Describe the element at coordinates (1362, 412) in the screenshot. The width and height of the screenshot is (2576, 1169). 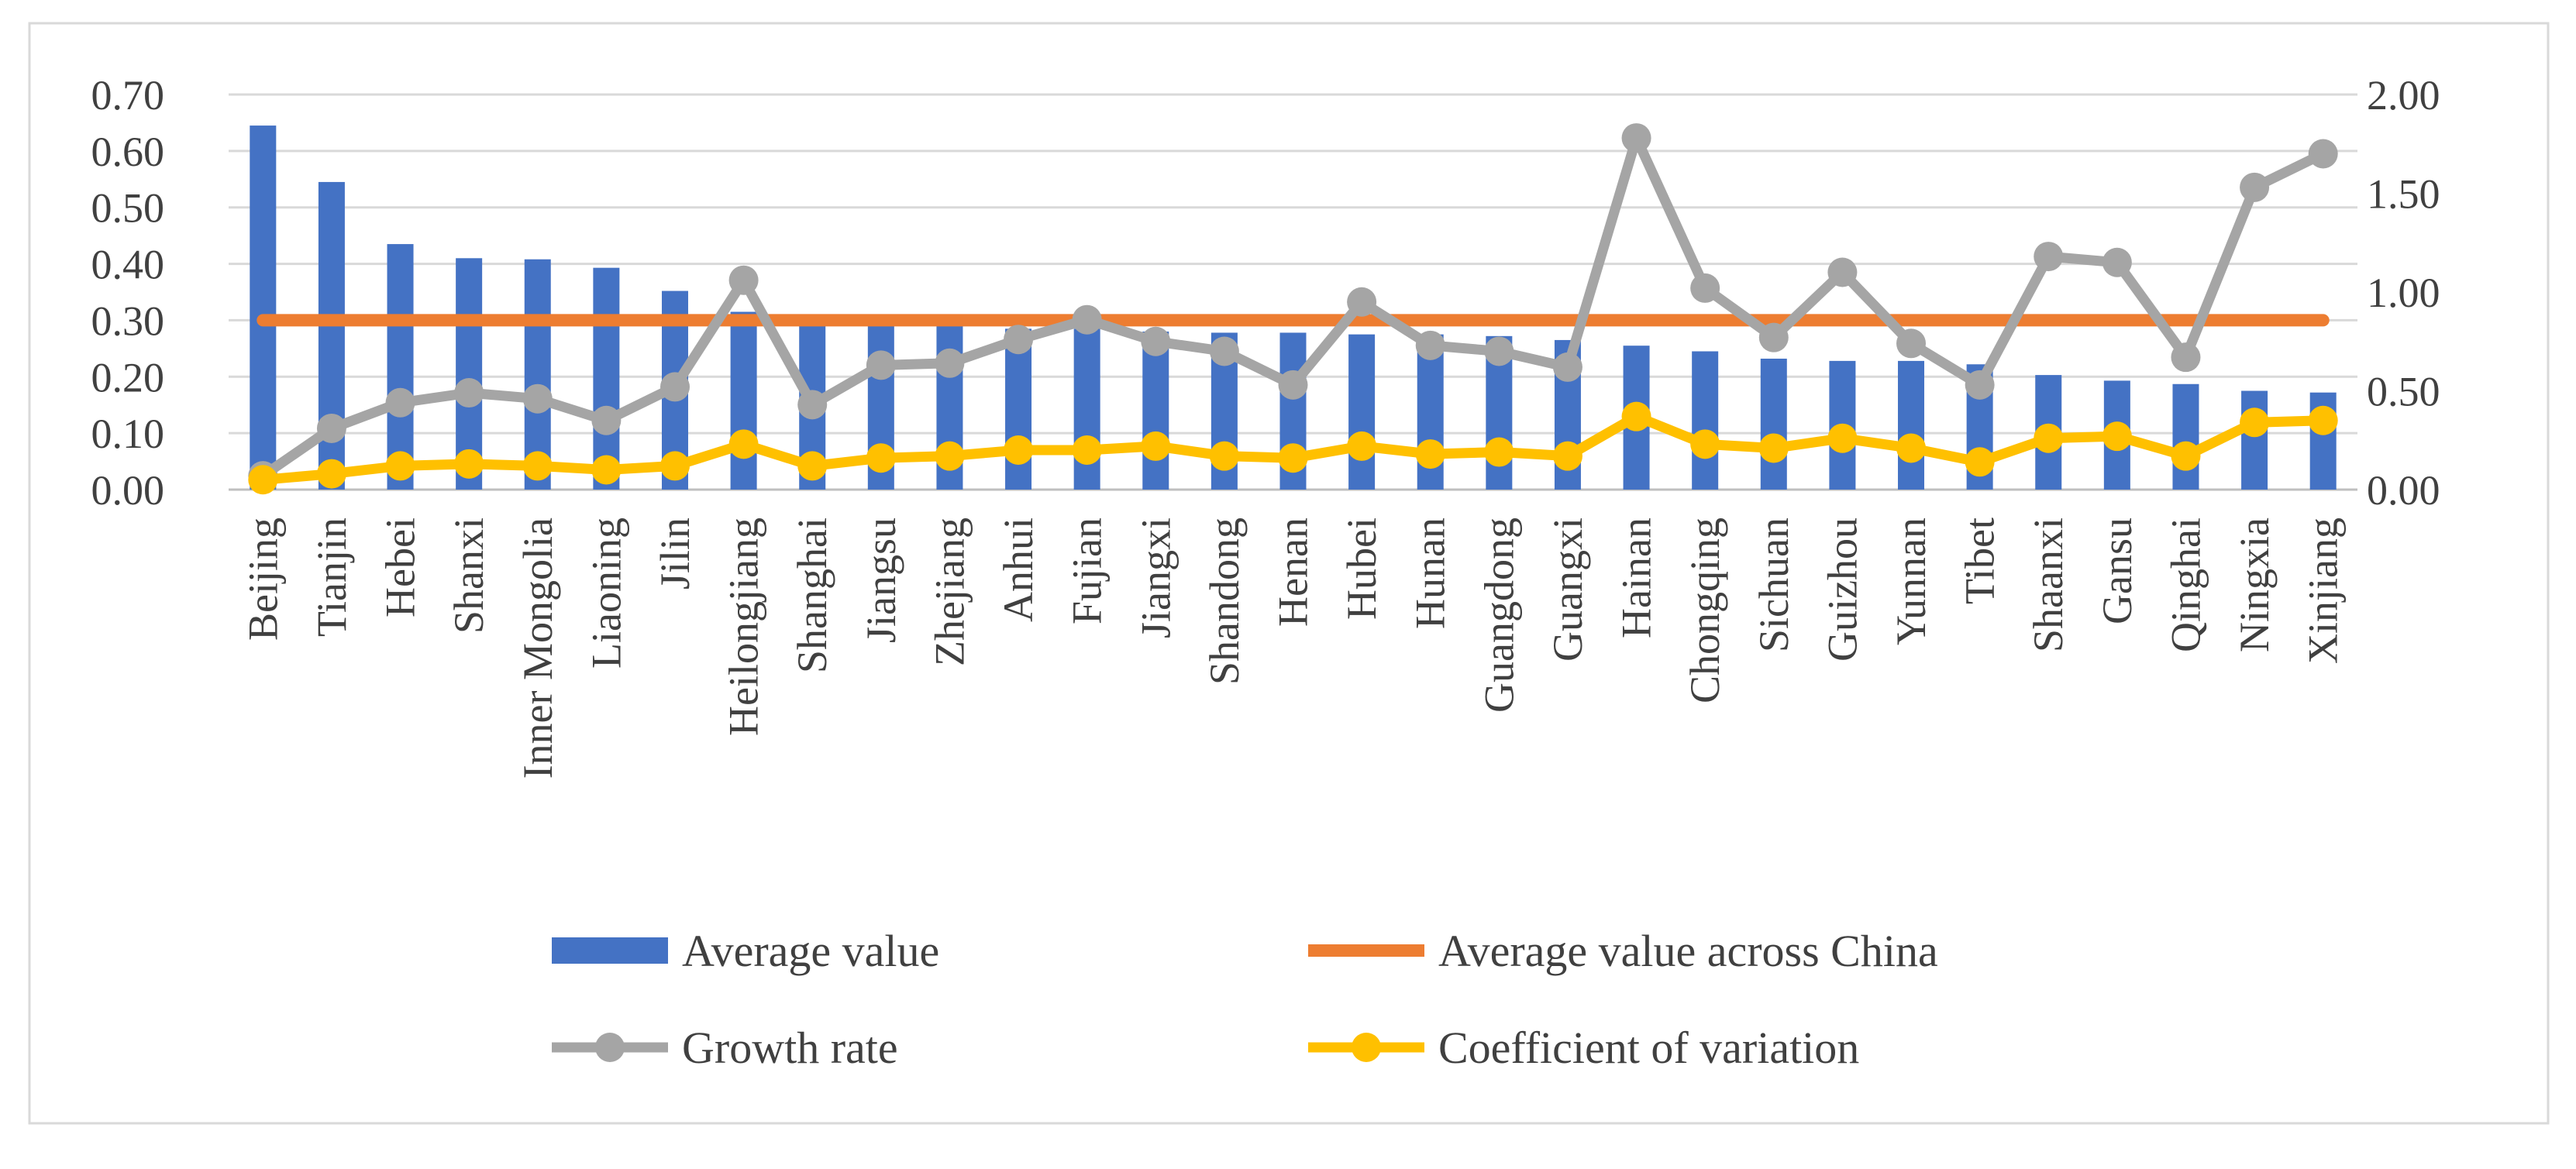
I see `bar-hubei` at that location.